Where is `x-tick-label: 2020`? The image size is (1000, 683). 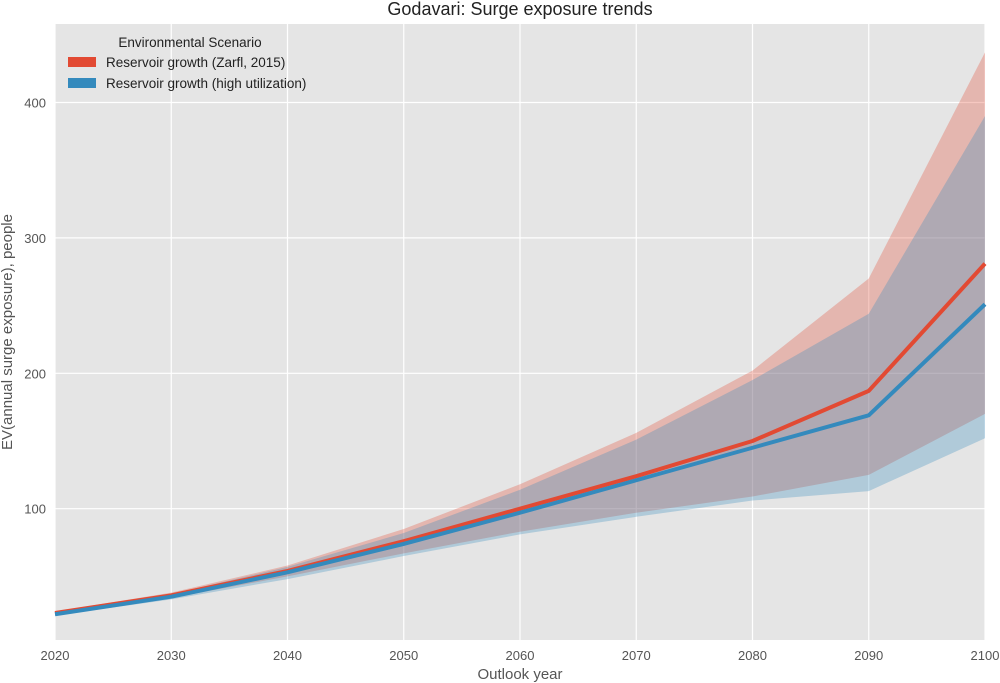 x-tick-label: 2020 is located at coordinates (55, 655).